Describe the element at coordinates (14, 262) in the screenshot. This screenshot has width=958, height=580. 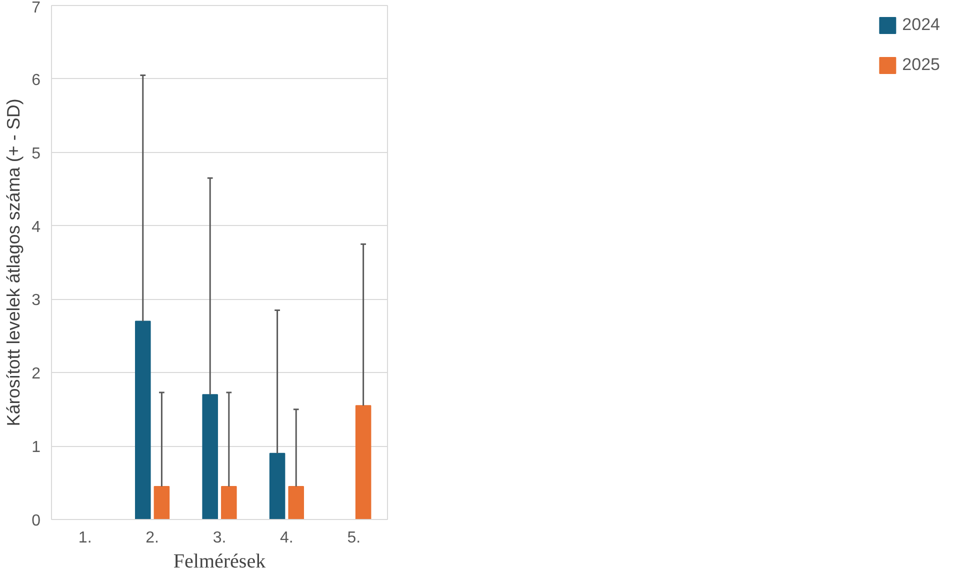
I see `y-axis-title: Károsított levelek átlagos száma (+ - SD)` at that location.